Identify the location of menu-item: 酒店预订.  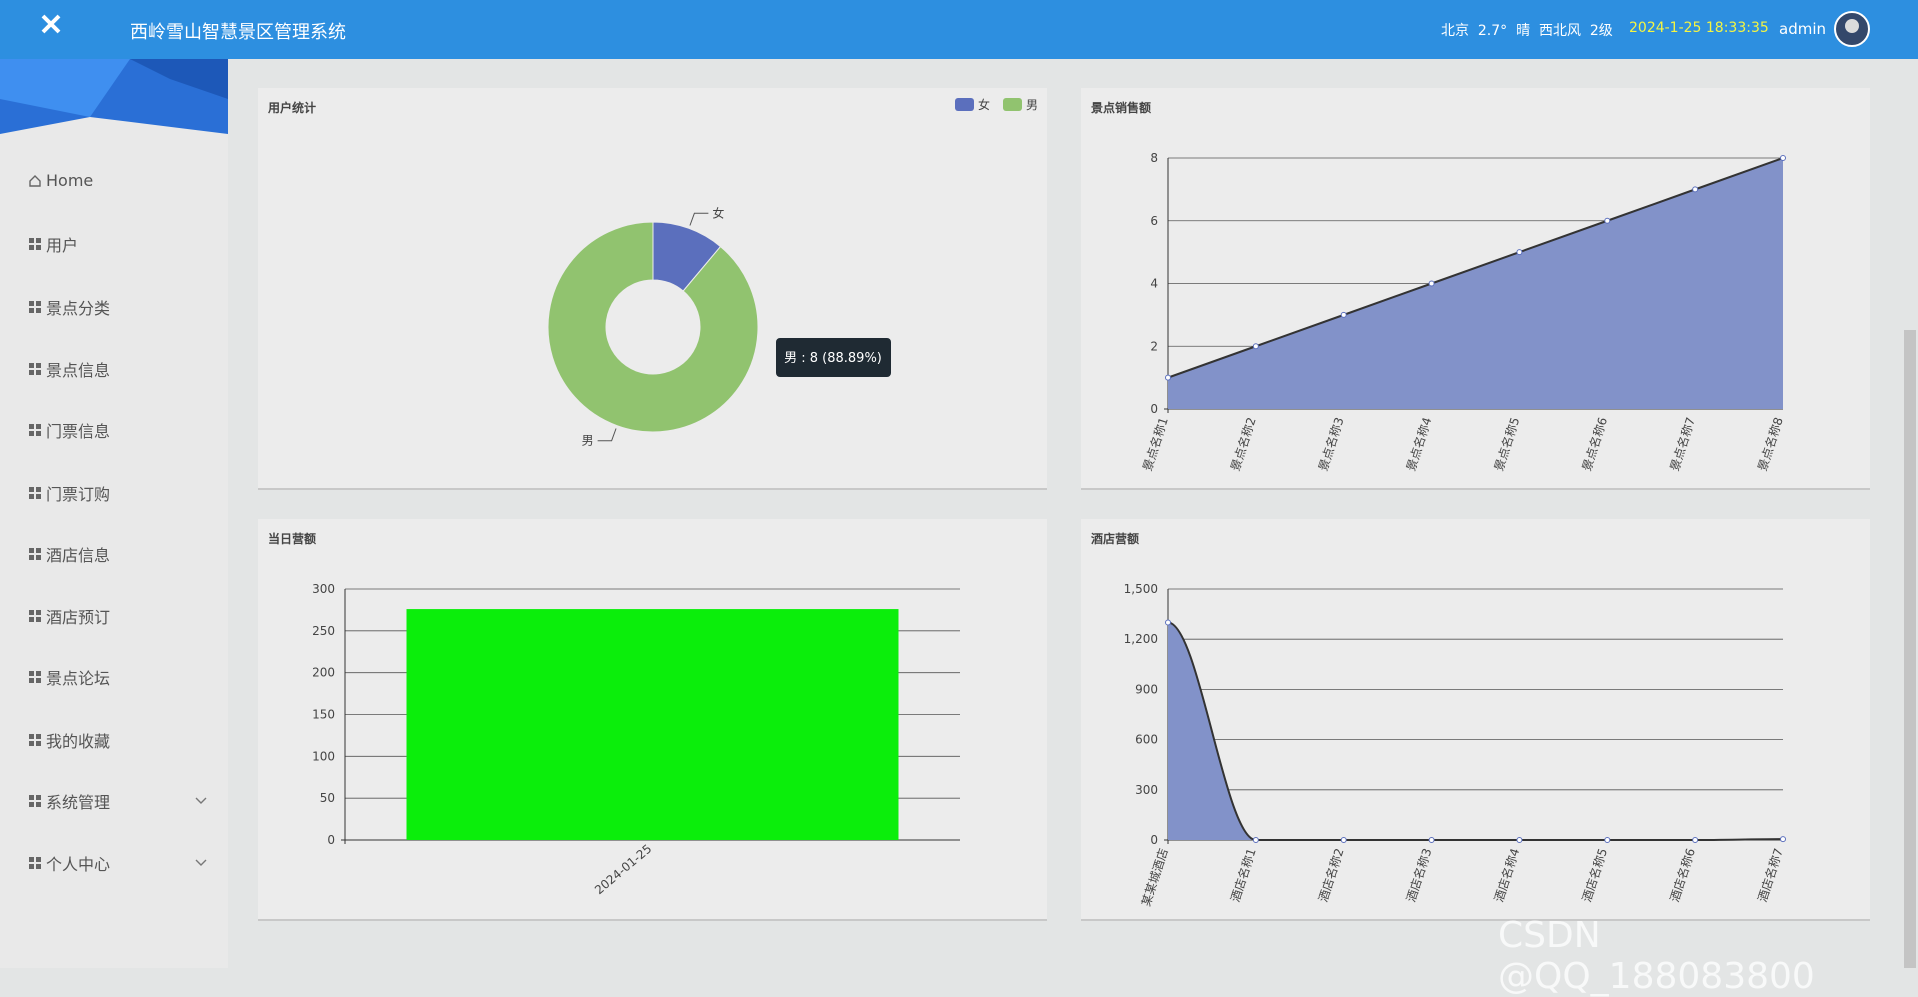
(118, 616).